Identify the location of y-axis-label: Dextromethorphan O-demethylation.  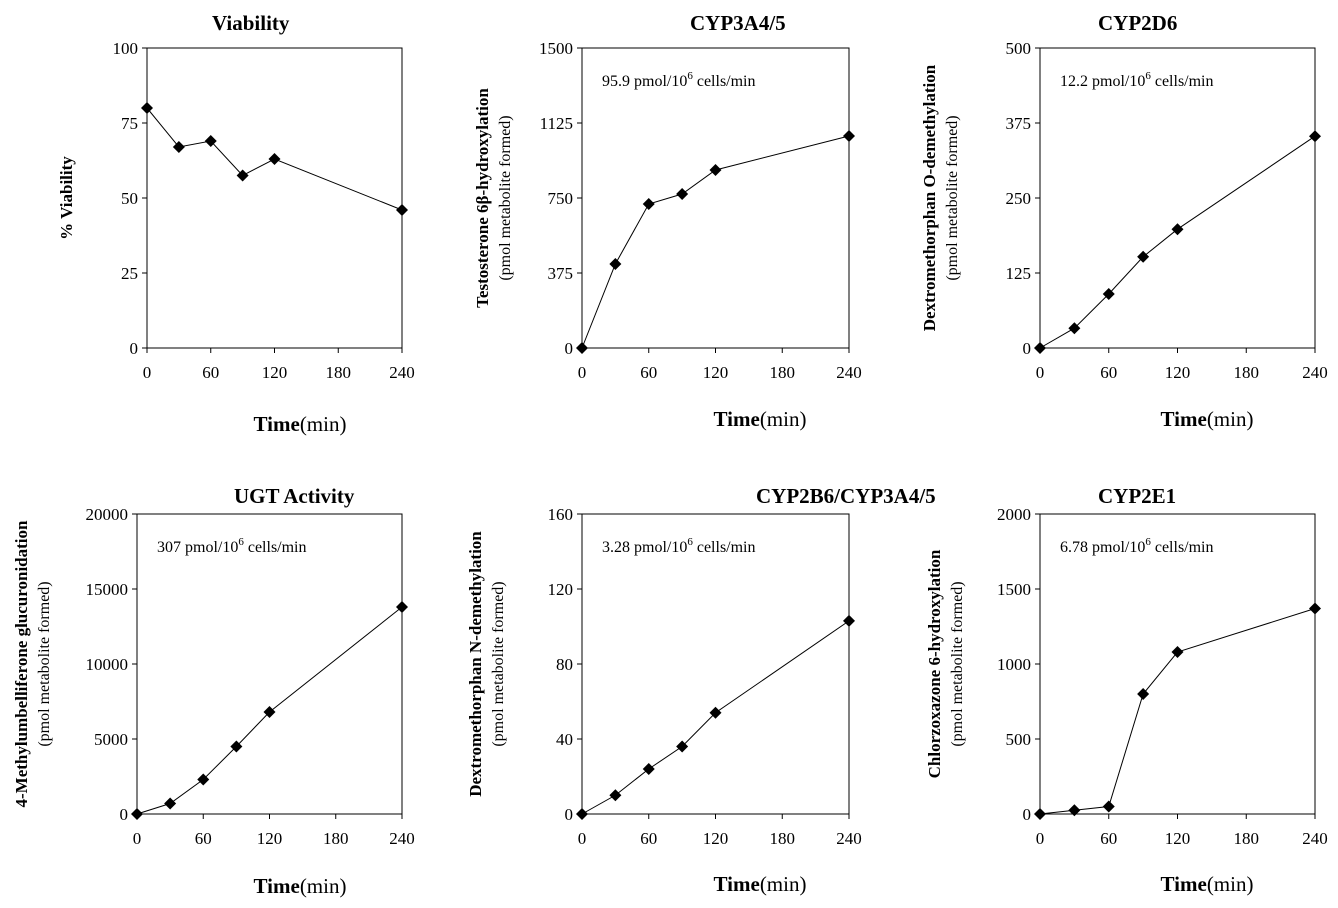
(929, 197).